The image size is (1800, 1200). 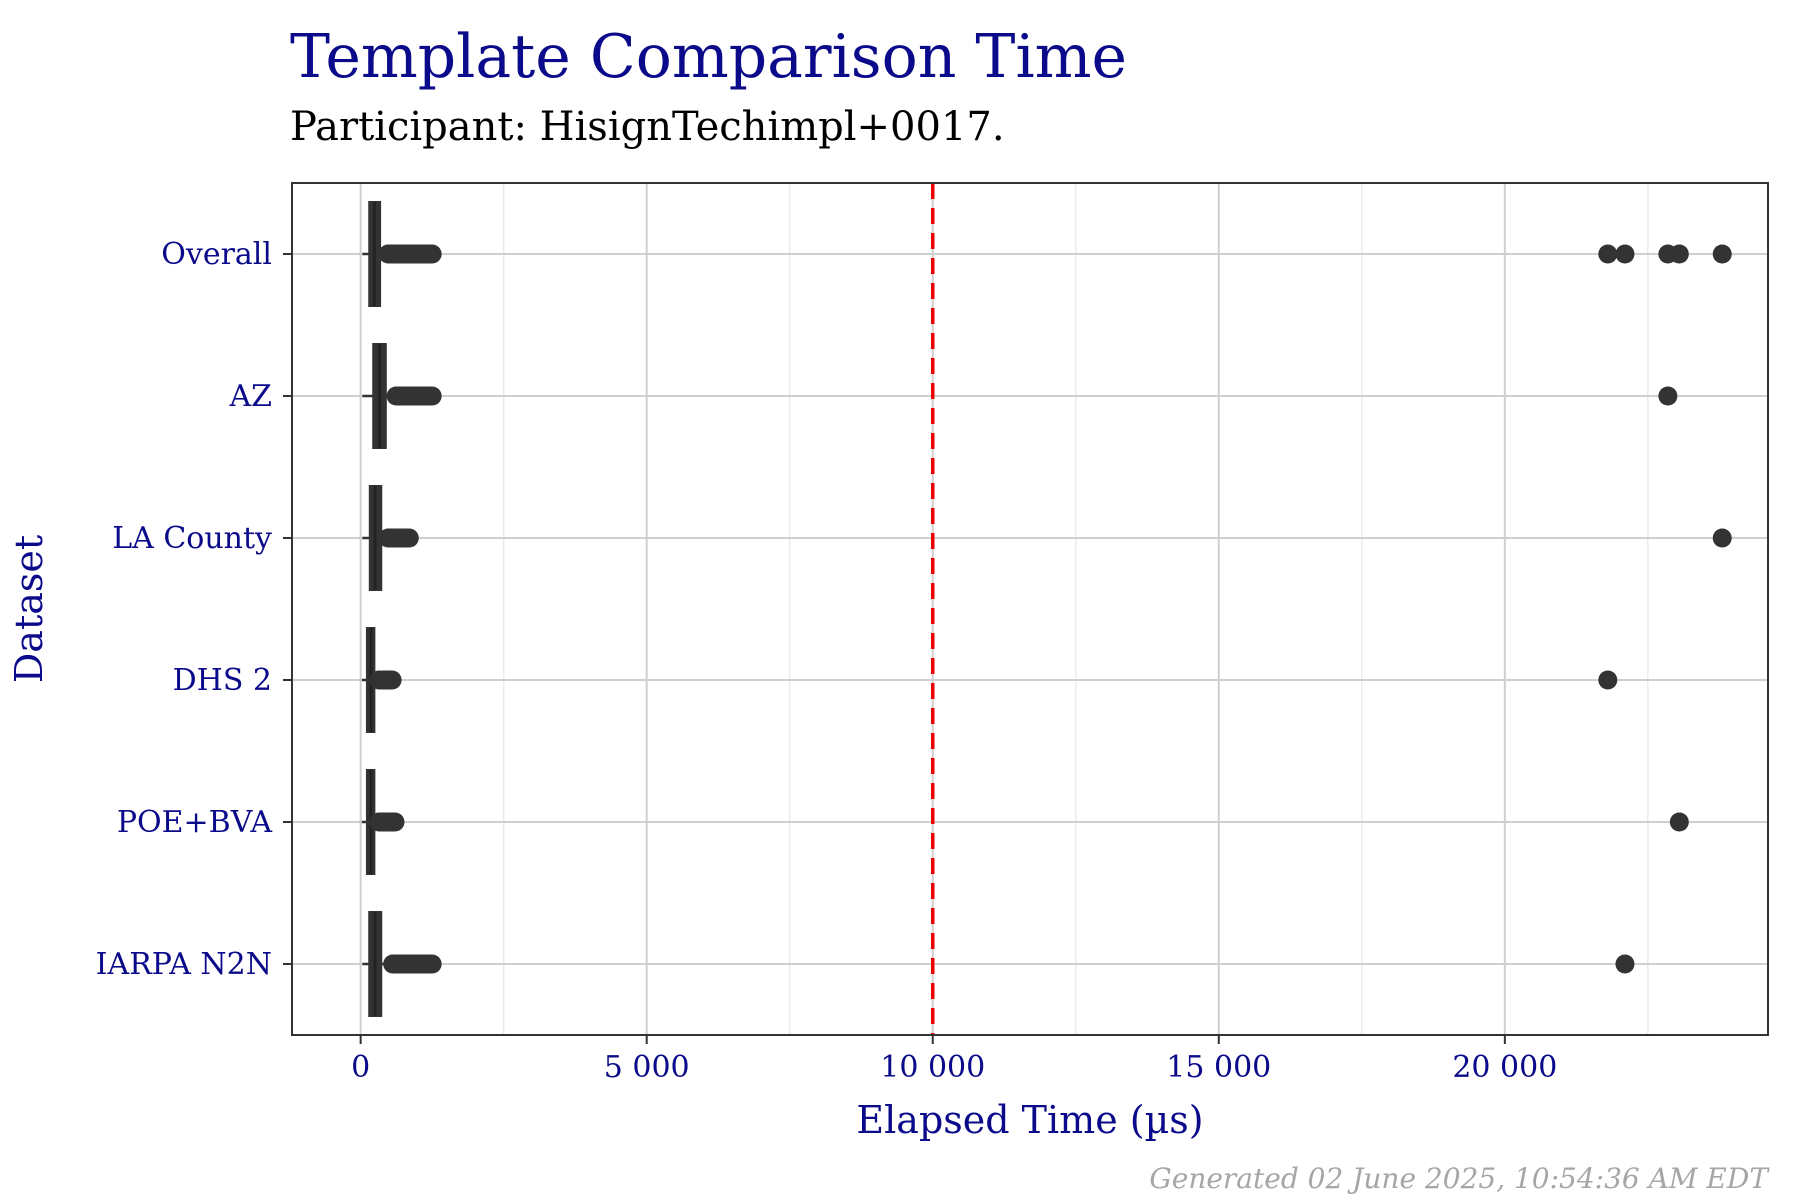 I want to click on chart-title: Template Comparison Time, so click(x=709, y=57).